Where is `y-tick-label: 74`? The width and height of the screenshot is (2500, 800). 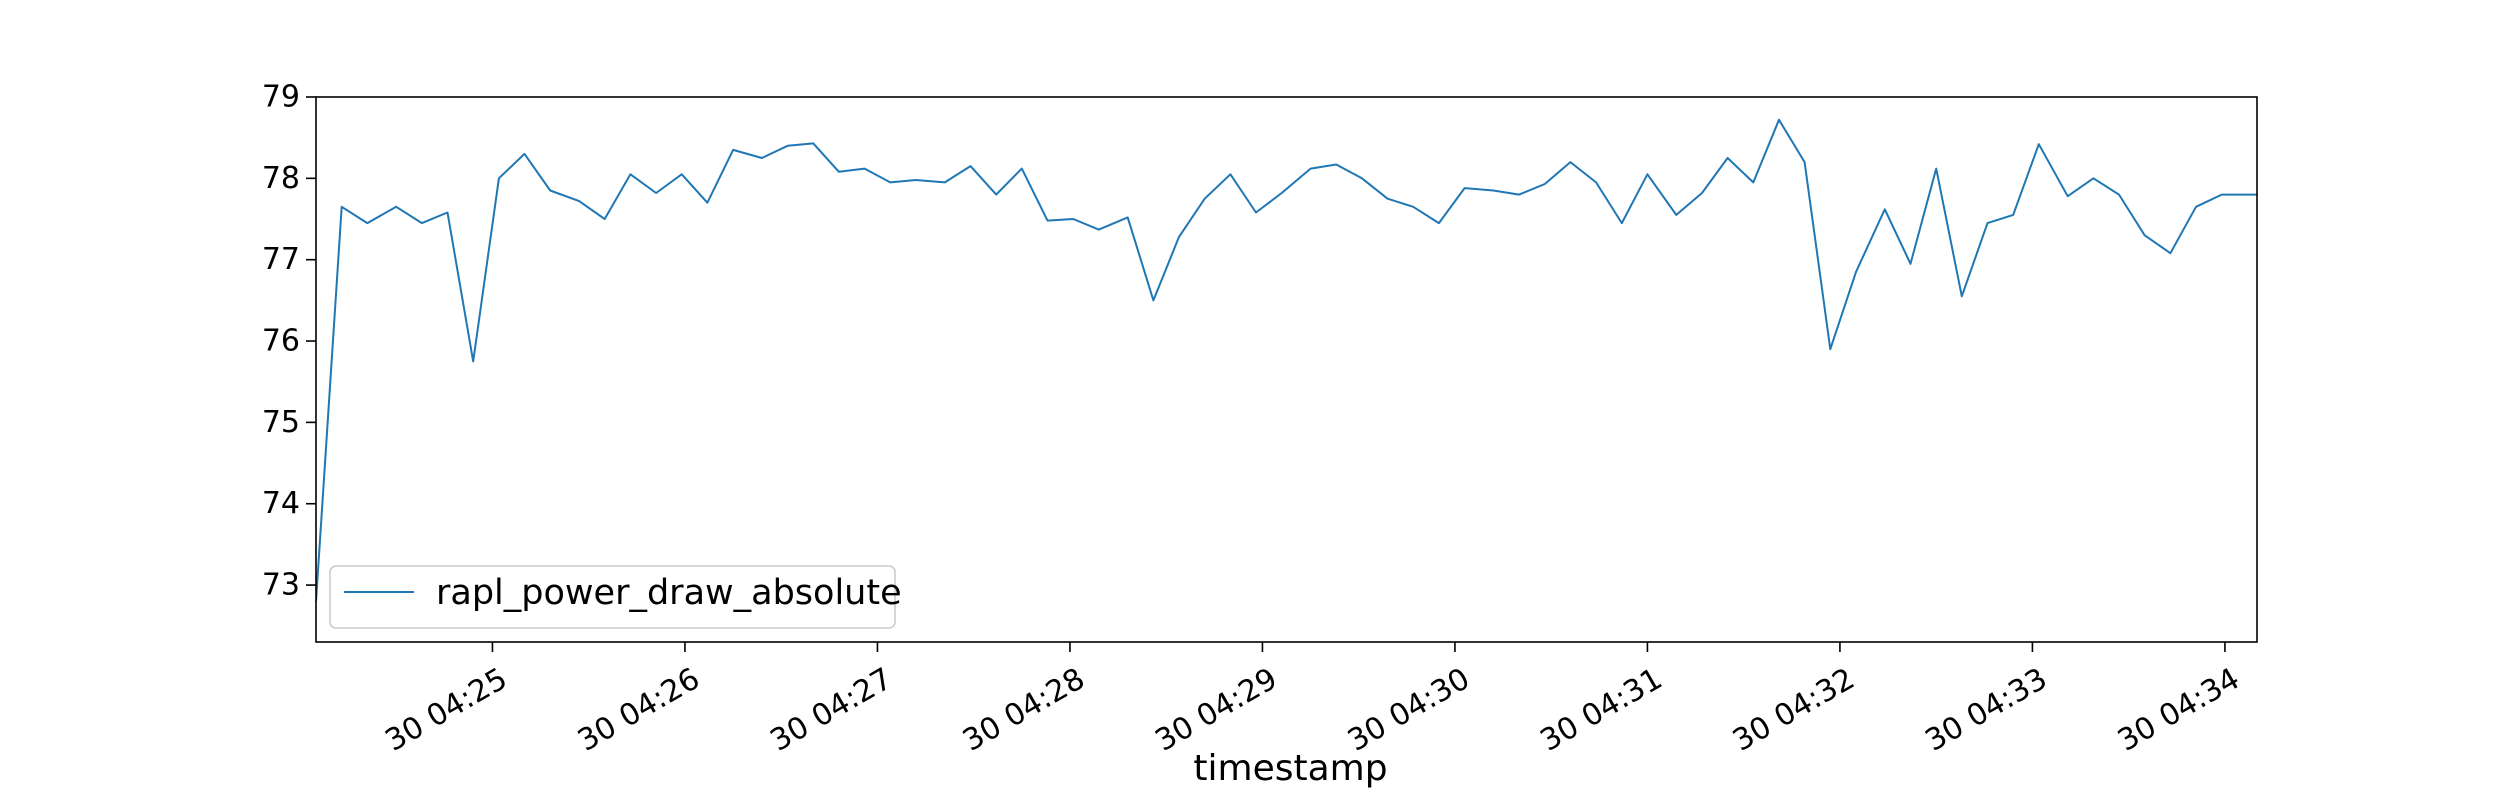
y-tick-label: 74 is located at coordinates (281, 503).